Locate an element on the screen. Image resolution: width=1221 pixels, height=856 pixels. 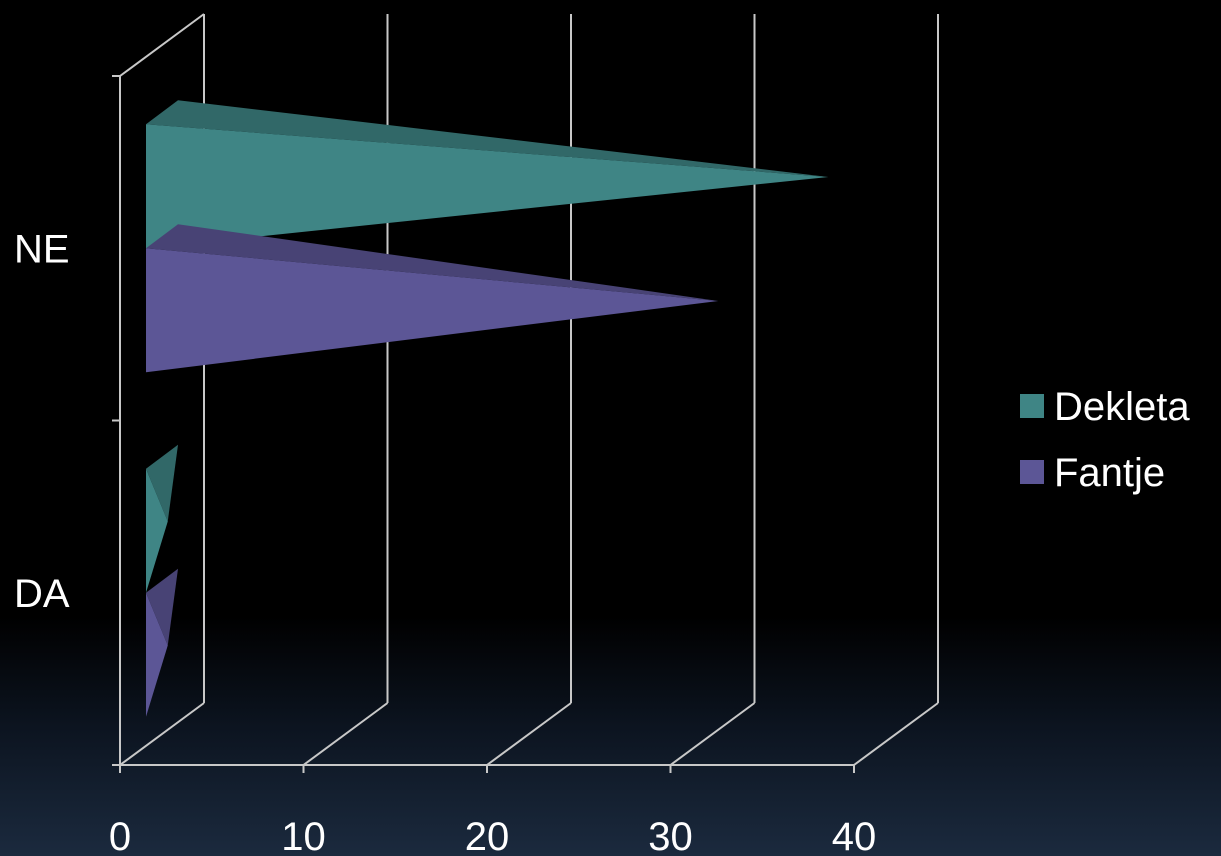
legend-label: Fantje is located at coordinates (1109, 473).